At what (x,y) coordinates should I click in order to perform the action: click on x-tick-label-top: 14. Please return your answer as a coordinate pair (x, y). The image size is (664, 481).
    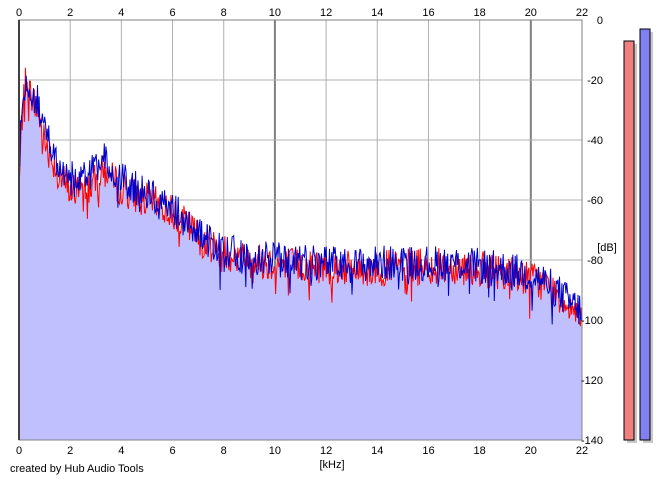
    Looking at the image, I should click on (377, 13).